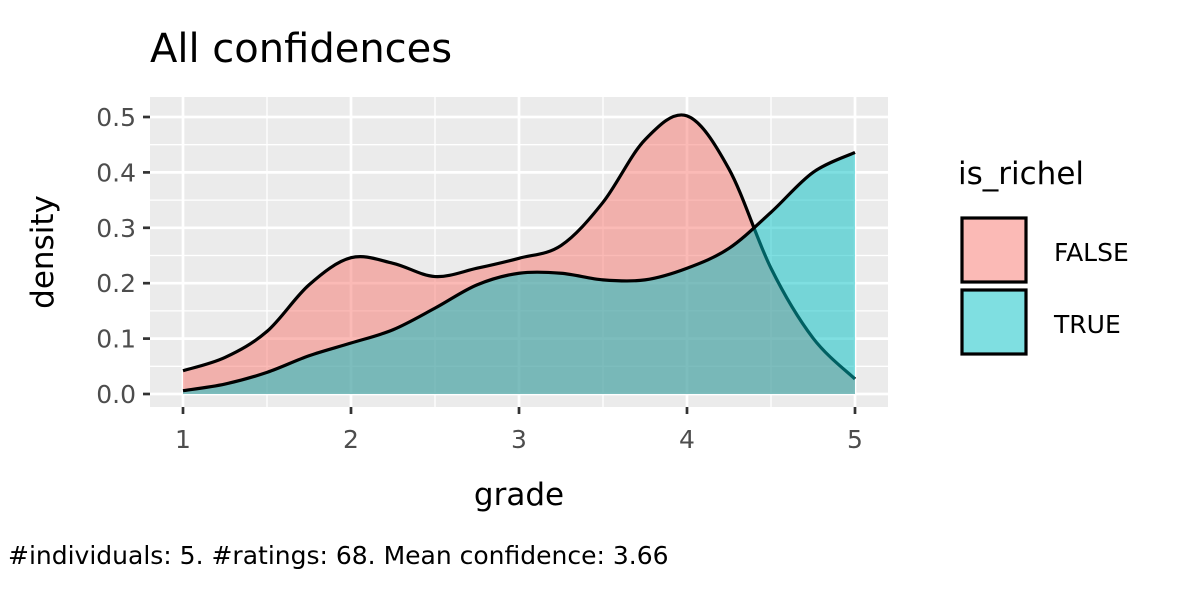 Image resolution: width=1200 pixels, height=600 pixels. What do you see at coordinates (116, 283) in the screenshot?
I see `y-tick-label: 0.2` at bounding box center [116, 283].